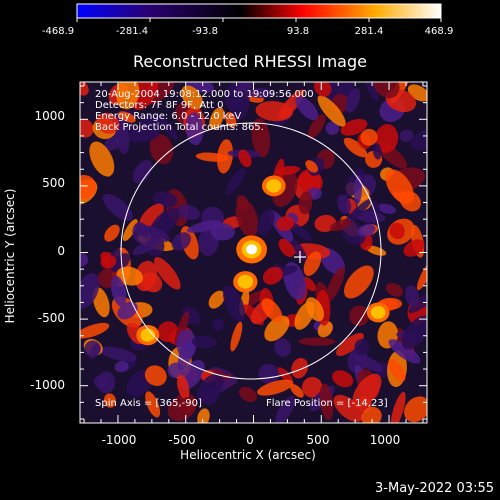  I want to click on detectors-text: Detectors: 7F 8F 9F, Att 0, so click(159, 105).